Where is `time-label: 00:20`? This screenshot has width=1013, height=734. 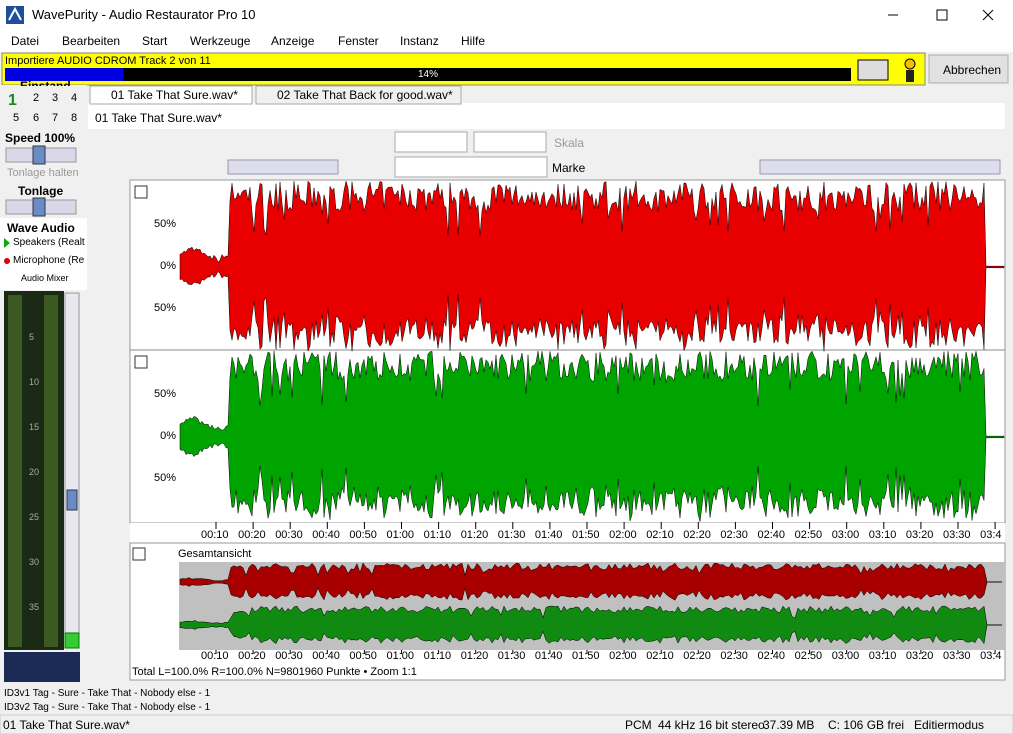
time-label: 00:20 is located at coordinates (252, 535).